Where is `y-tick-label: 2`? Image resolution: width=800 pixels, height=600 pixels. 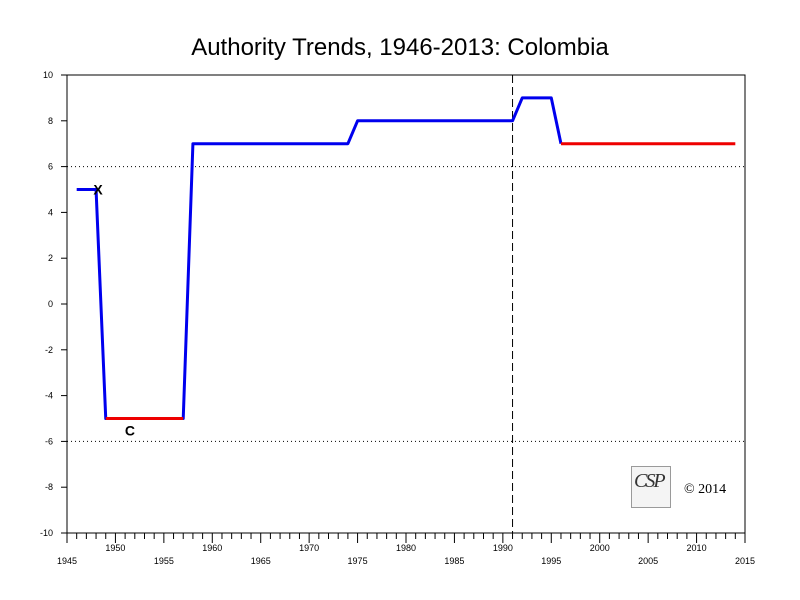
y-tick-label: 2 is located at coordinates (50, 258).